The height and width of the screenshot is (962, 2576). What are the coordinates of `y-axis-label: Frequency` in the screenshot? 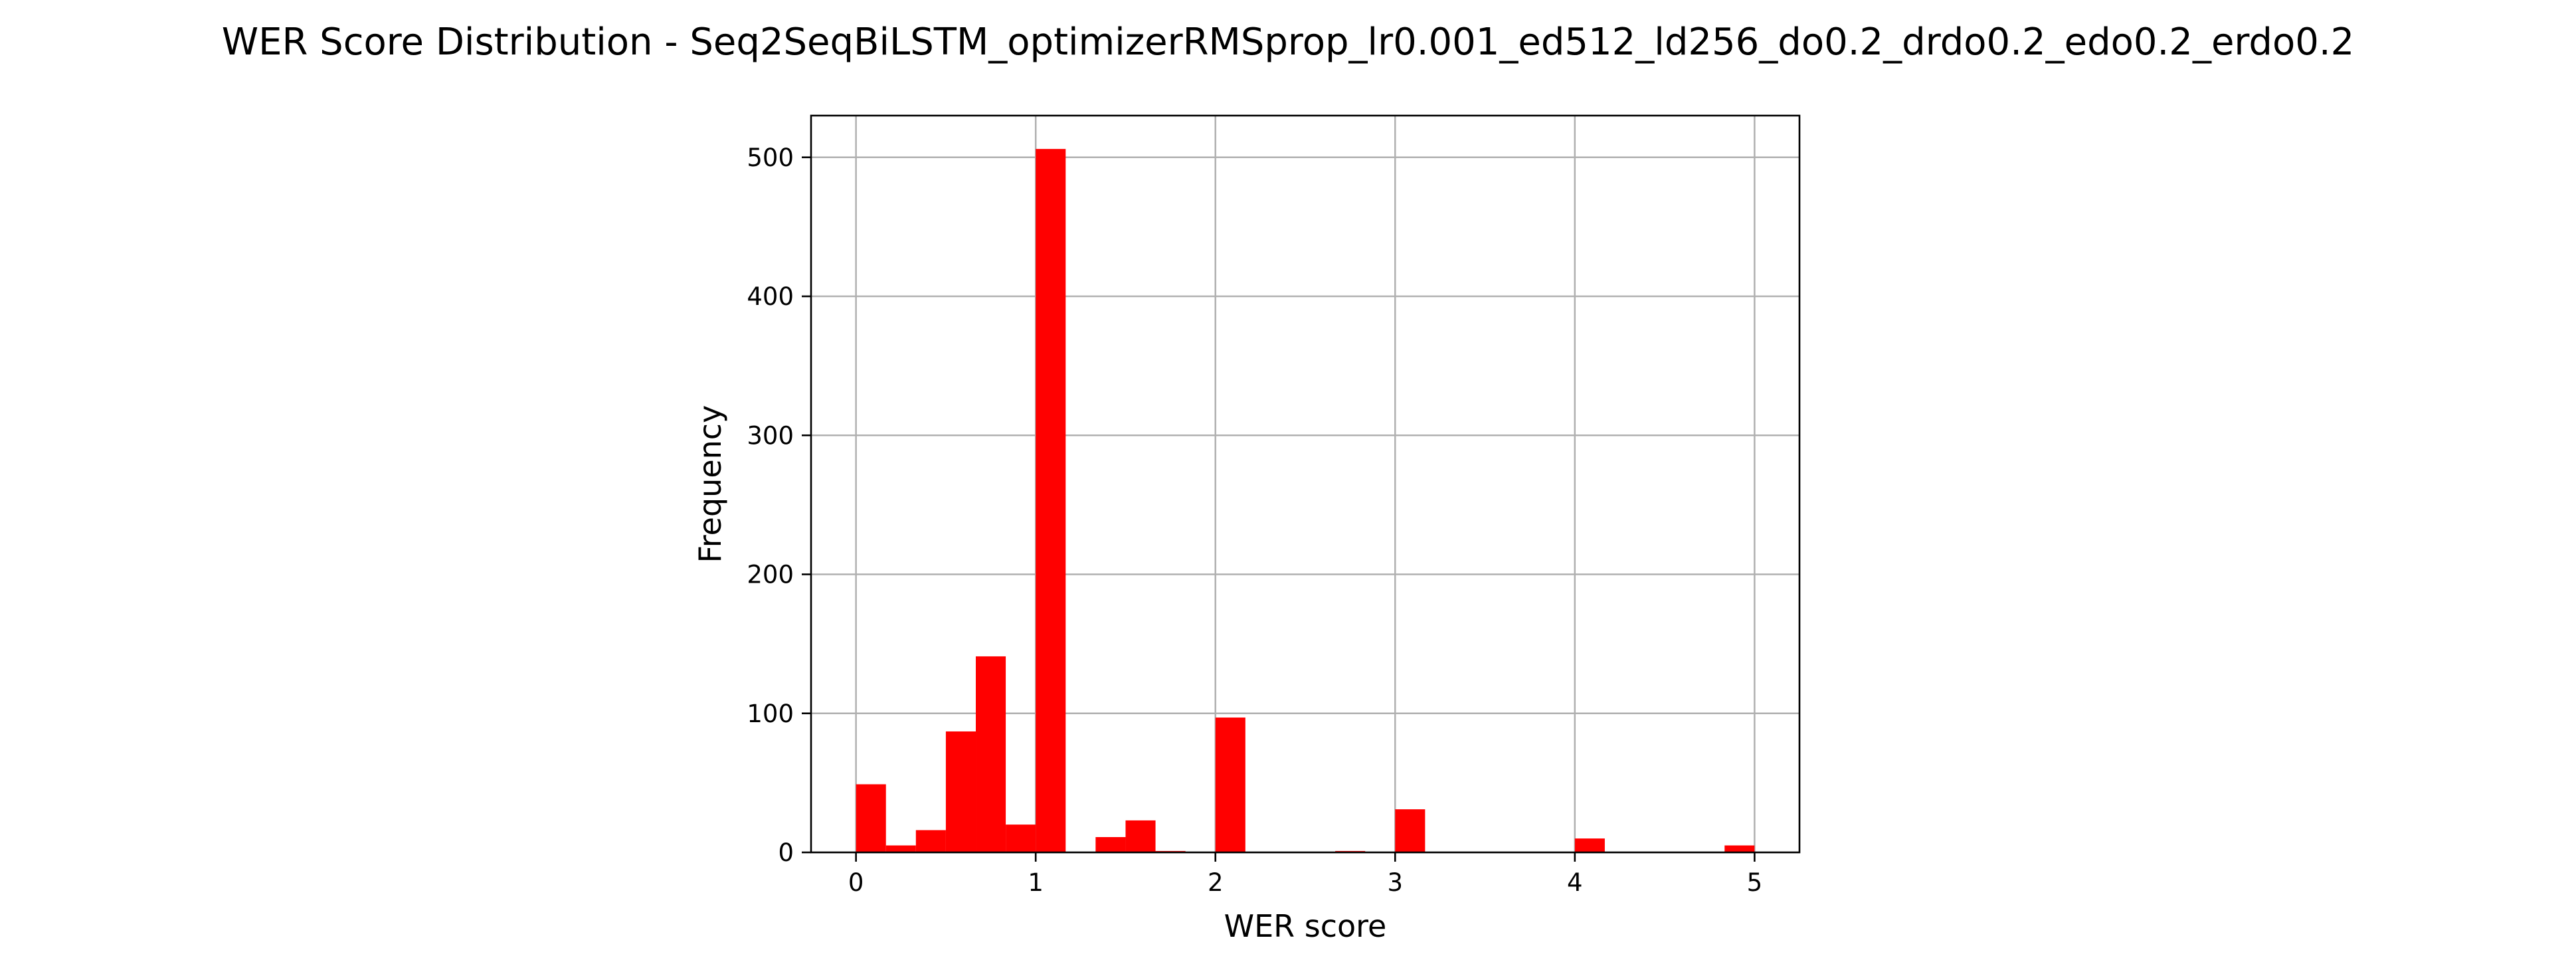 It's located at (710, 484).